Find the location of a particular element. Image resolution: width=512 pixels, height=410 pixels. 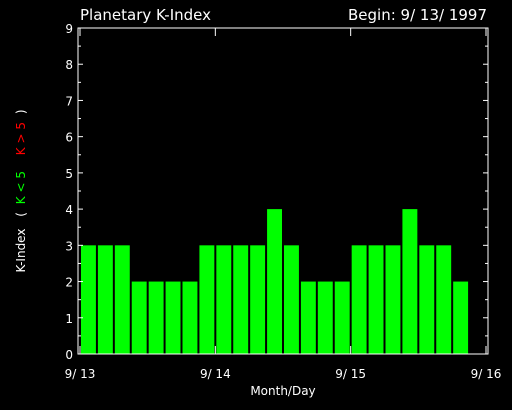

x-tick-label: 9/ 16 is located at coordinates (486, 374).